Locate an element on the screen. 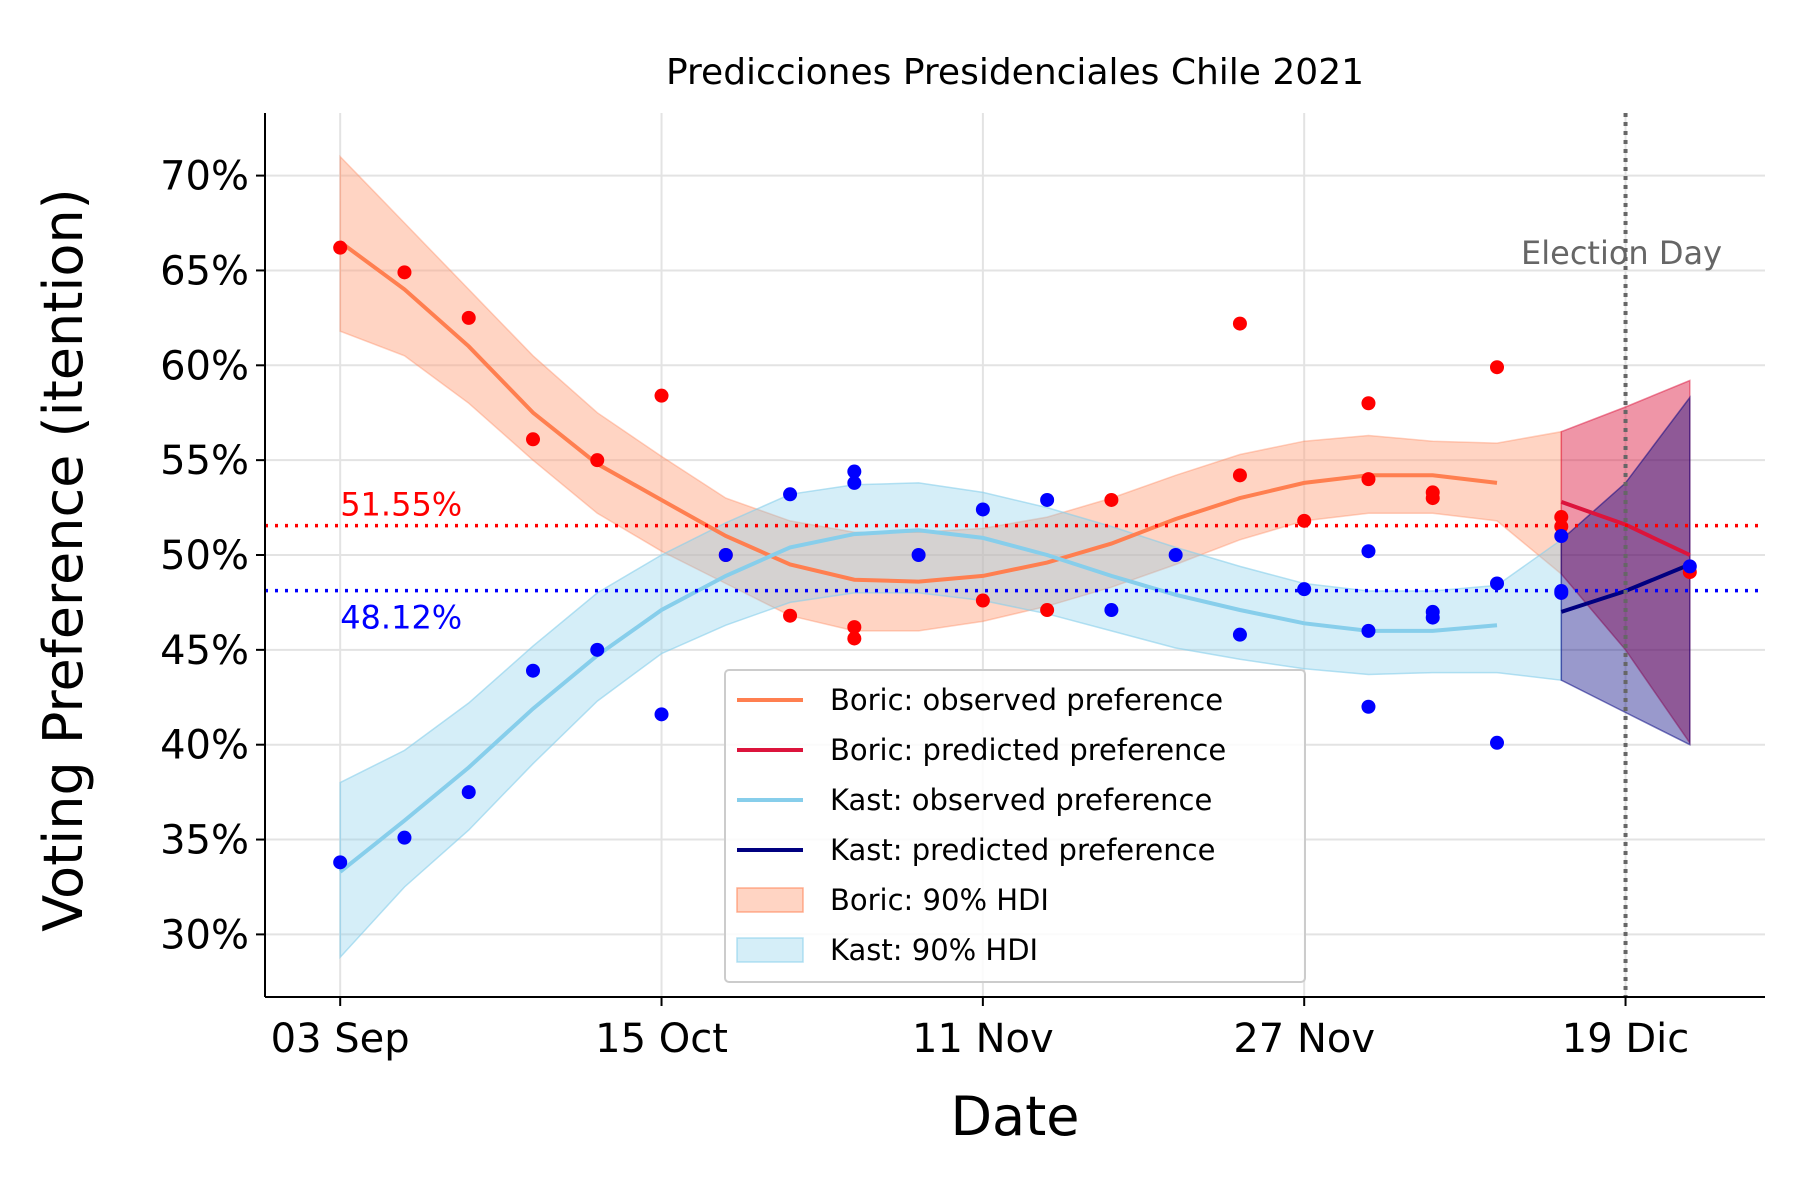 This screenshot has width=1800, height=1204. y-tick-label: 45% is located at coordinates (204, 651).